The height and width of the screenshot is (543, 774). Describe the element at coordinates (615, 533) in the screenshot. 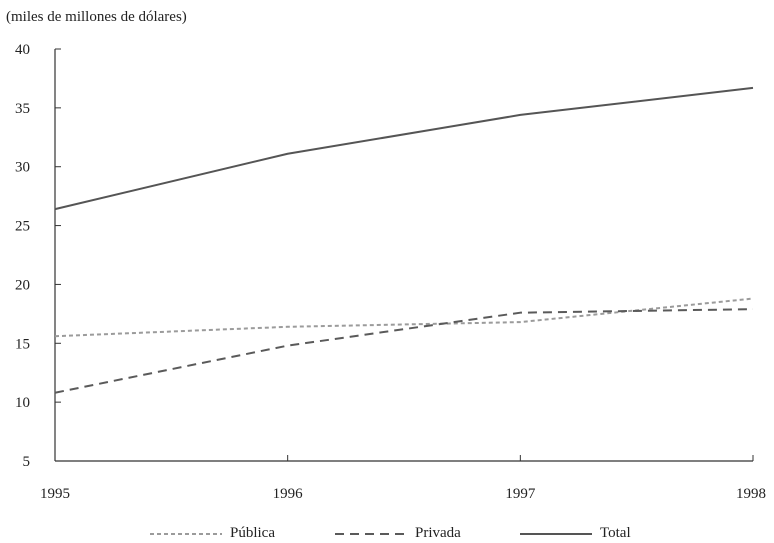

I see `legend-label-total: Total` at that location.